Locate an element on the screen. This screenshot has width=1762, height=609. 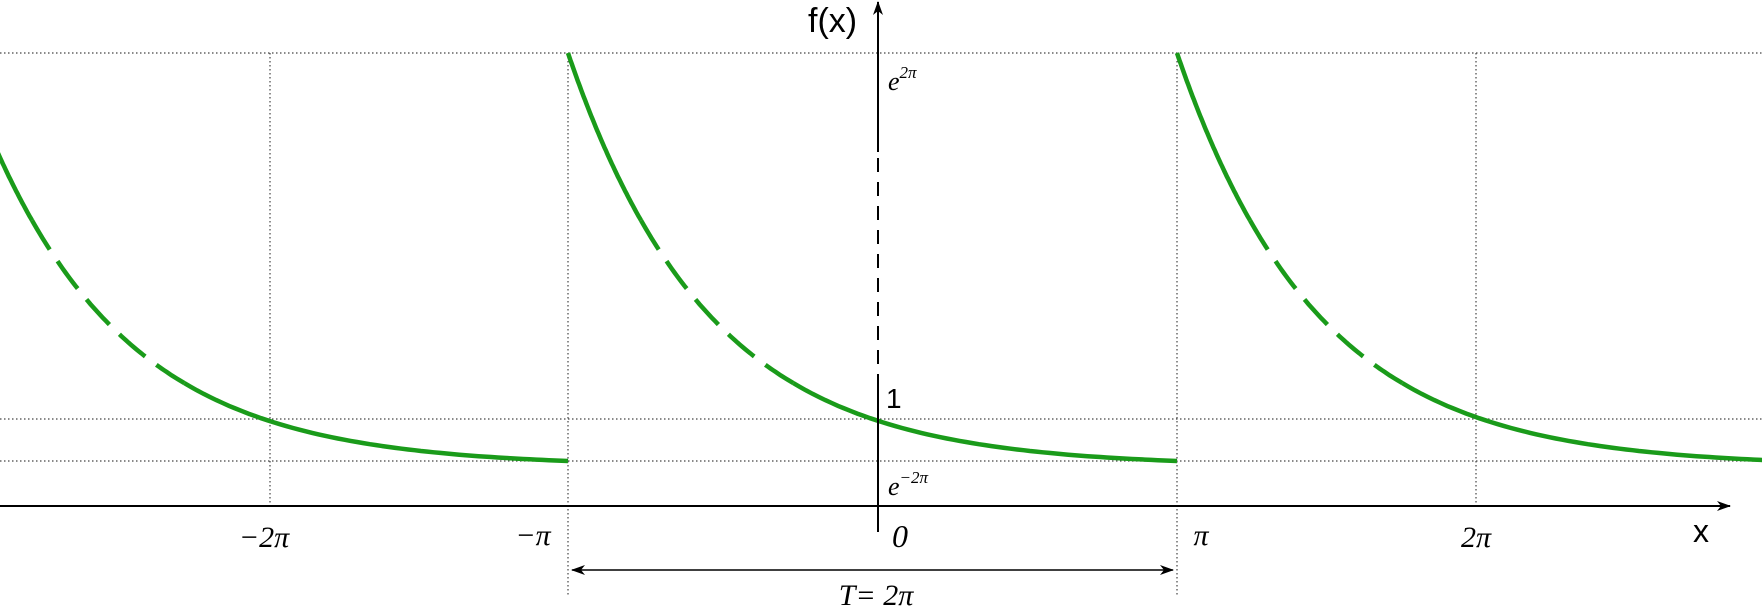
period-label: T= 2π is located at coordinates (876, 594).